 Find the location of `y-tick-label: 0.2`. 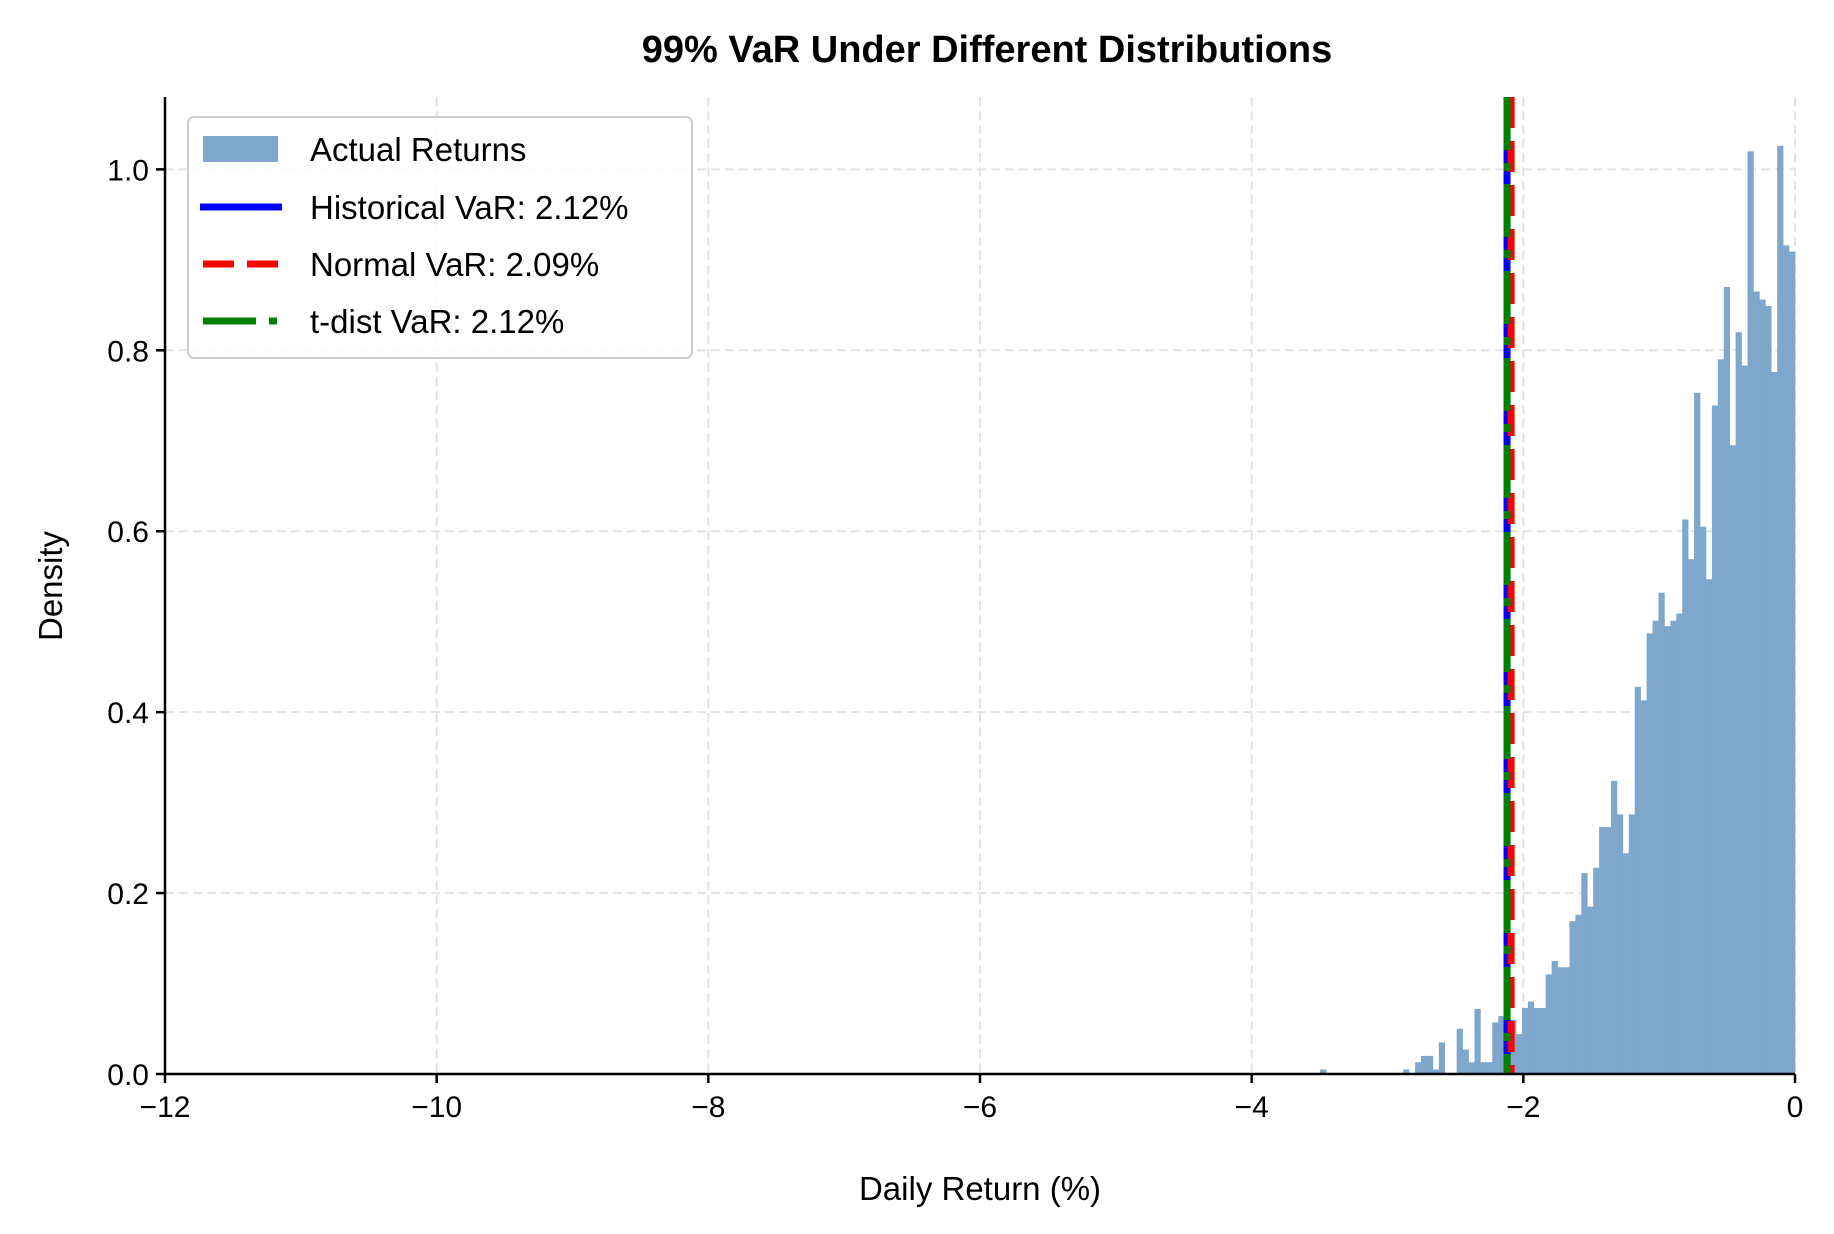

y-tick-label: 0.2 is located at coordinates (128, 894).